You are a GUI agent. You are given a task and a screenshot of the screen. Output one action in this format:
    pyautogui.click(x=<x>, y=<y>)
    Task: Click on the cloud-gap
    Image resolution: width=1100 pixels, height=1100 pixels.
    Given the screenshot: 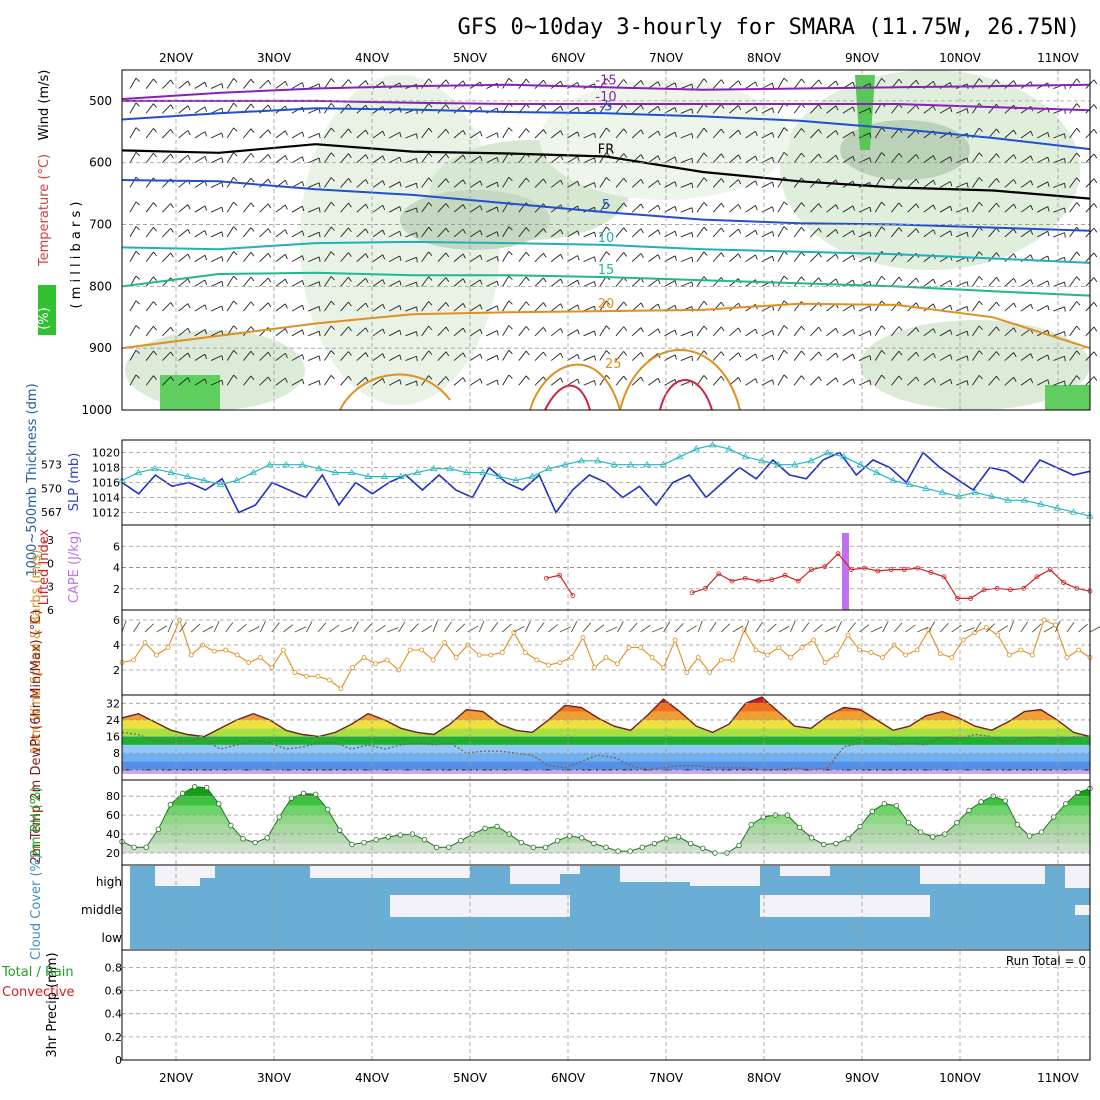 What is the action you would take?
    pyautogui.click(x=480, y=906)
    